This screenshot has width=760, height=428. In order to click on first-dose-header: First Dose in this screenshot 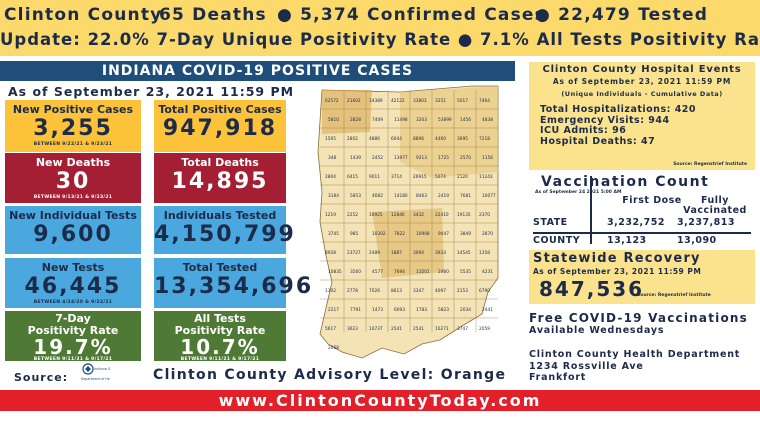, I will do `click(652, 200)`.